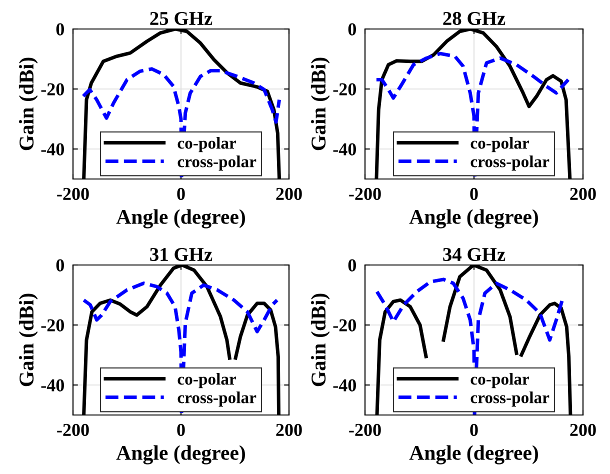 This screenshot has width=610, height=474. What do you see at coordinates (181, 19) in the screenshot?
I see `chart-title: 25 GHz` at bounding box center [181, 19].